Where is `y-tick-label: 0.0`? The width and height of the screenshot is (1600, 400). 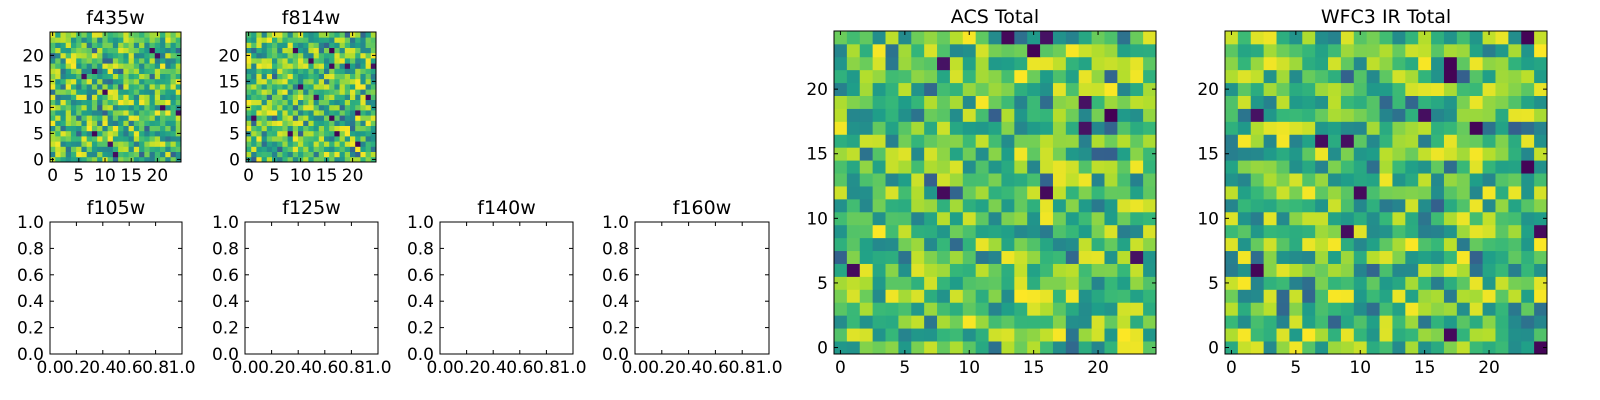
y-tick-label: 0.0 is located at coordinates (225, 355).